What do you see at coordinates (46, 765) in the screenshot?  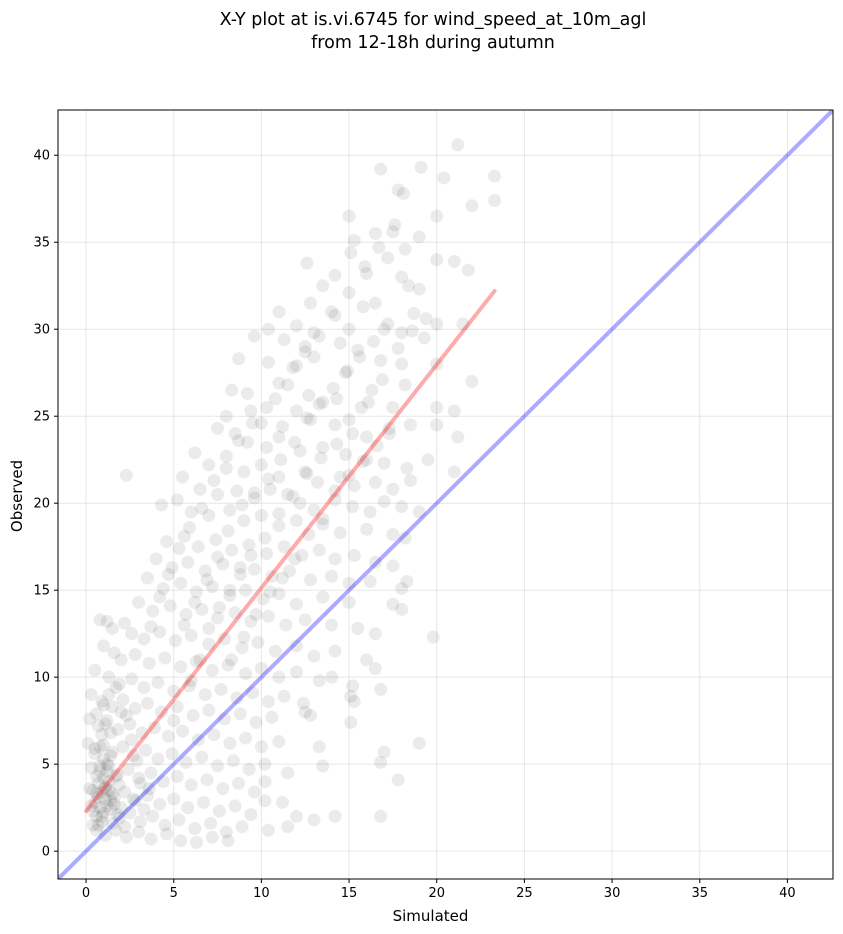 I see `y-tick-label: 5` at bounding box center [46, 765].